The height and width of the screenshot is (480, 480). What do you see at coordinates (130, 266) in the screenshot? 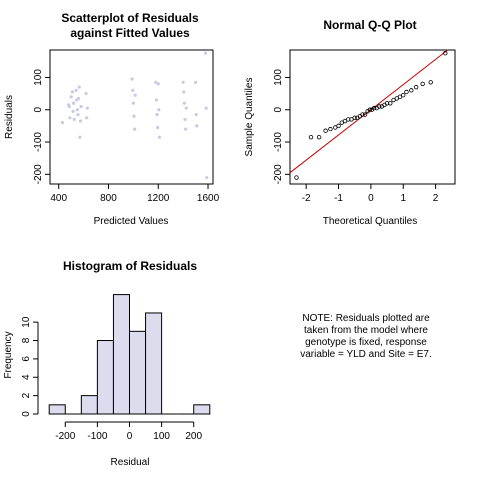
I see `histogram-title: Histogram of Residuals` at bounding box center [130, 266].